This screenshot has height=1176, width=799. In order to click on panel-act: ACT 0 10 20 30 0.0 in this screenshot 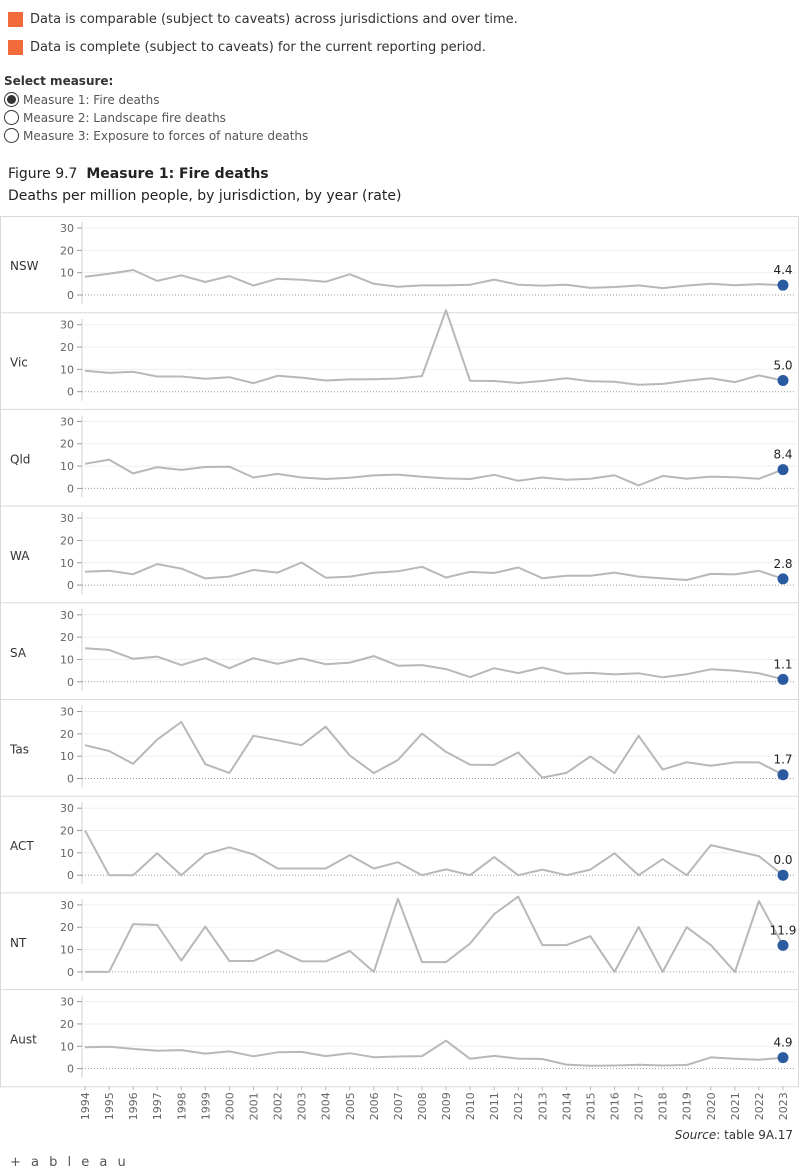, I will do `click(399, 840)`.